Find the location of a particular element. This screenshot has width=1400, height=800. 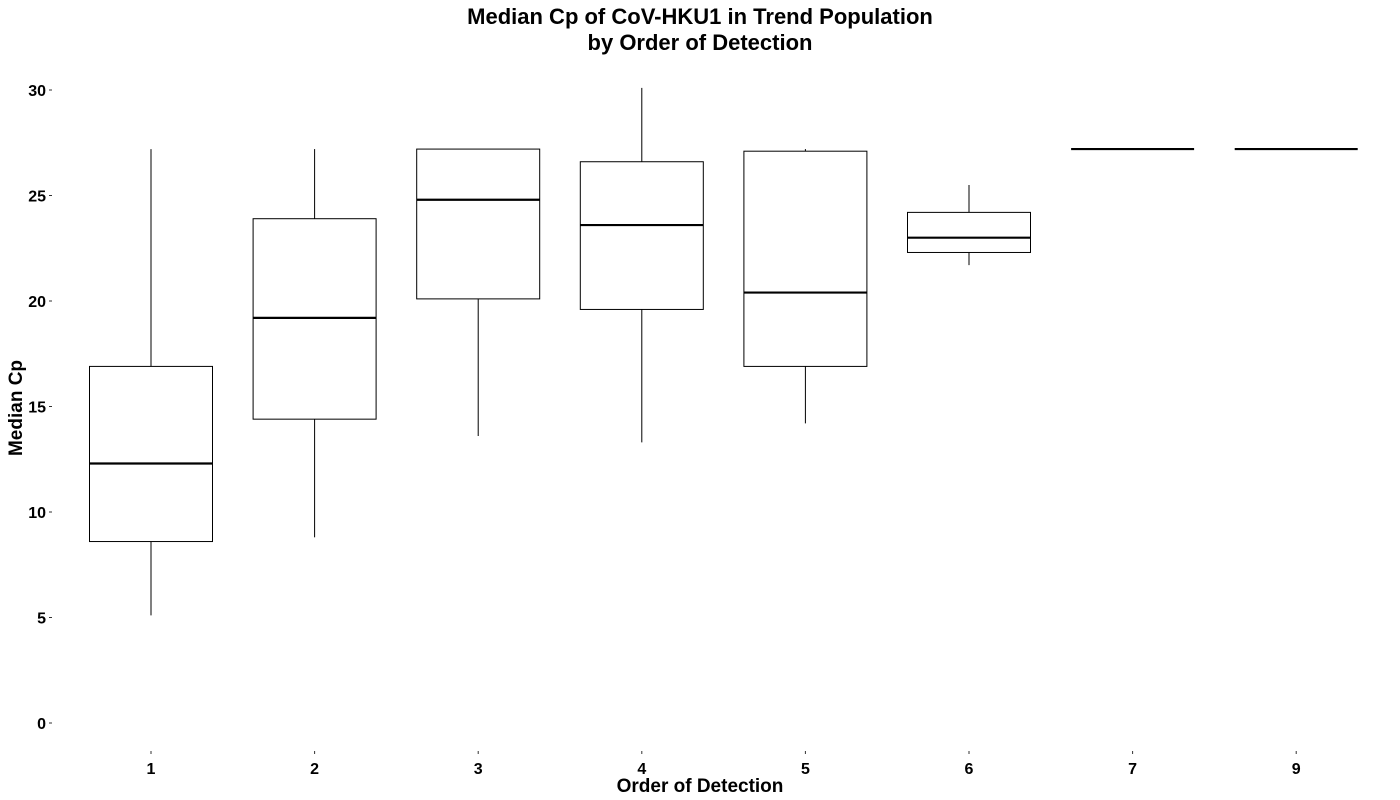

x-axis-label: Order of Detection is located at coordinates (700, 787).